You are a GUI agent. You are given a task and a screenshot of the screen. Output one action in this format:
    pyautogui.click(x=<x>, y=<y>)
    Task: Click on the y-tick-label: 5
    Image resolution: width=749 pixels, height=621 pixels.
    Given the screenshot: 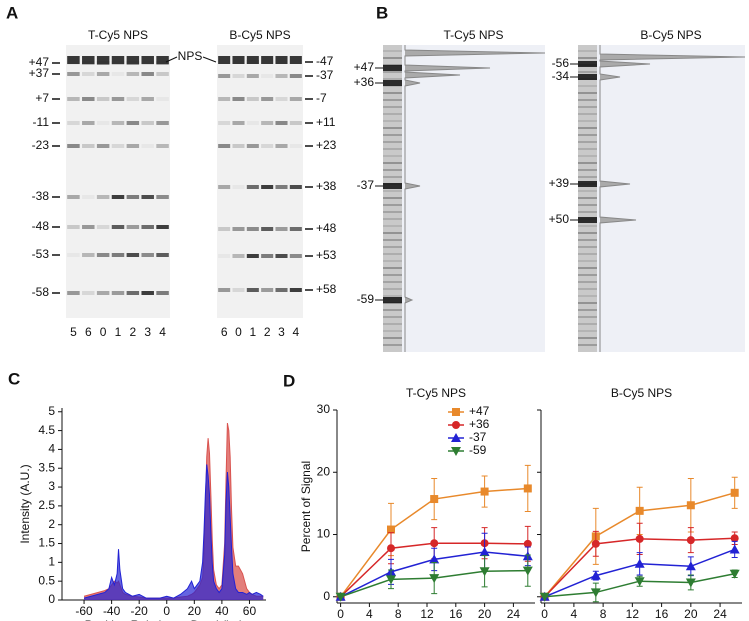 What is the action you would take?
    pyautogui.click(x=51, y=411)
    